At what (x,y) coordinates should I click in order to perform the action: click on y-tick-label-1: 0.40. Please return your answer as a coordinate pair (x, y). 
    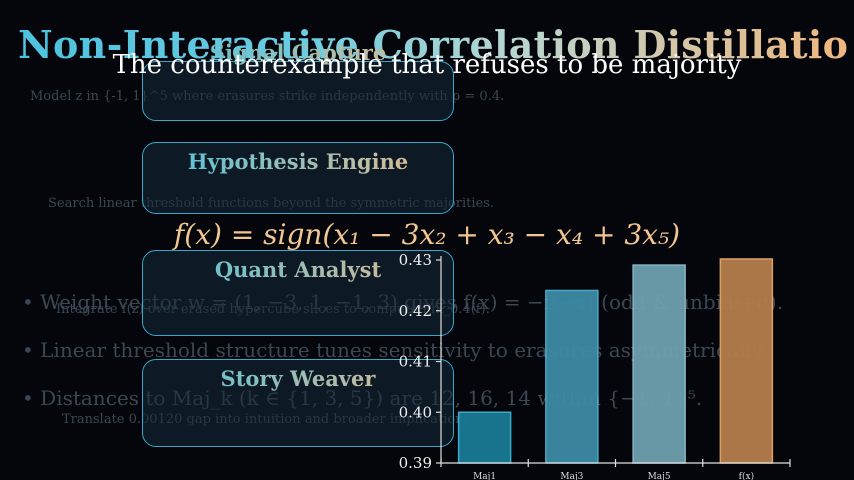
    Looking at the image, I should click on (415, 412).